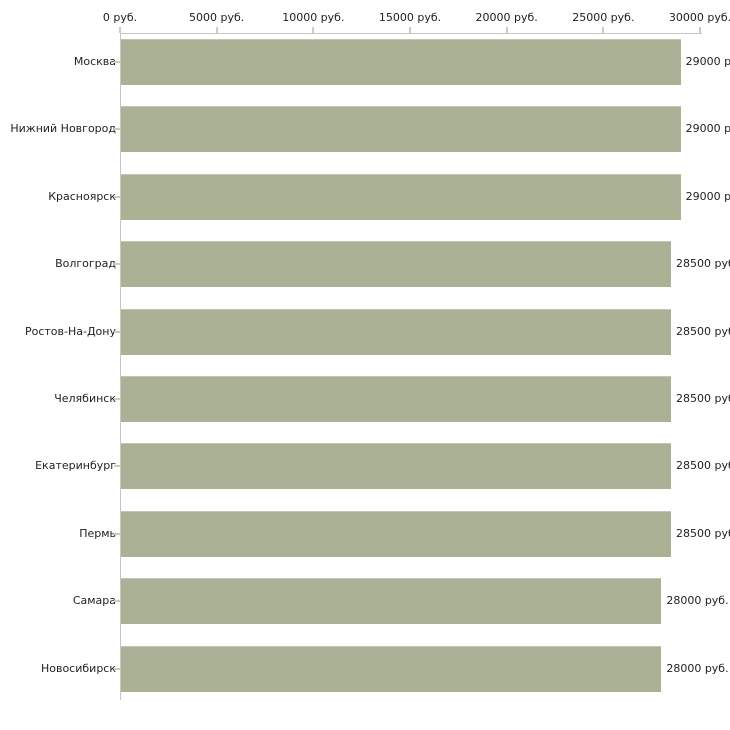 This screenshot has width=730, height=730. I want to click on x-axis-tick-label: 5000 руб., so click(217, 17).